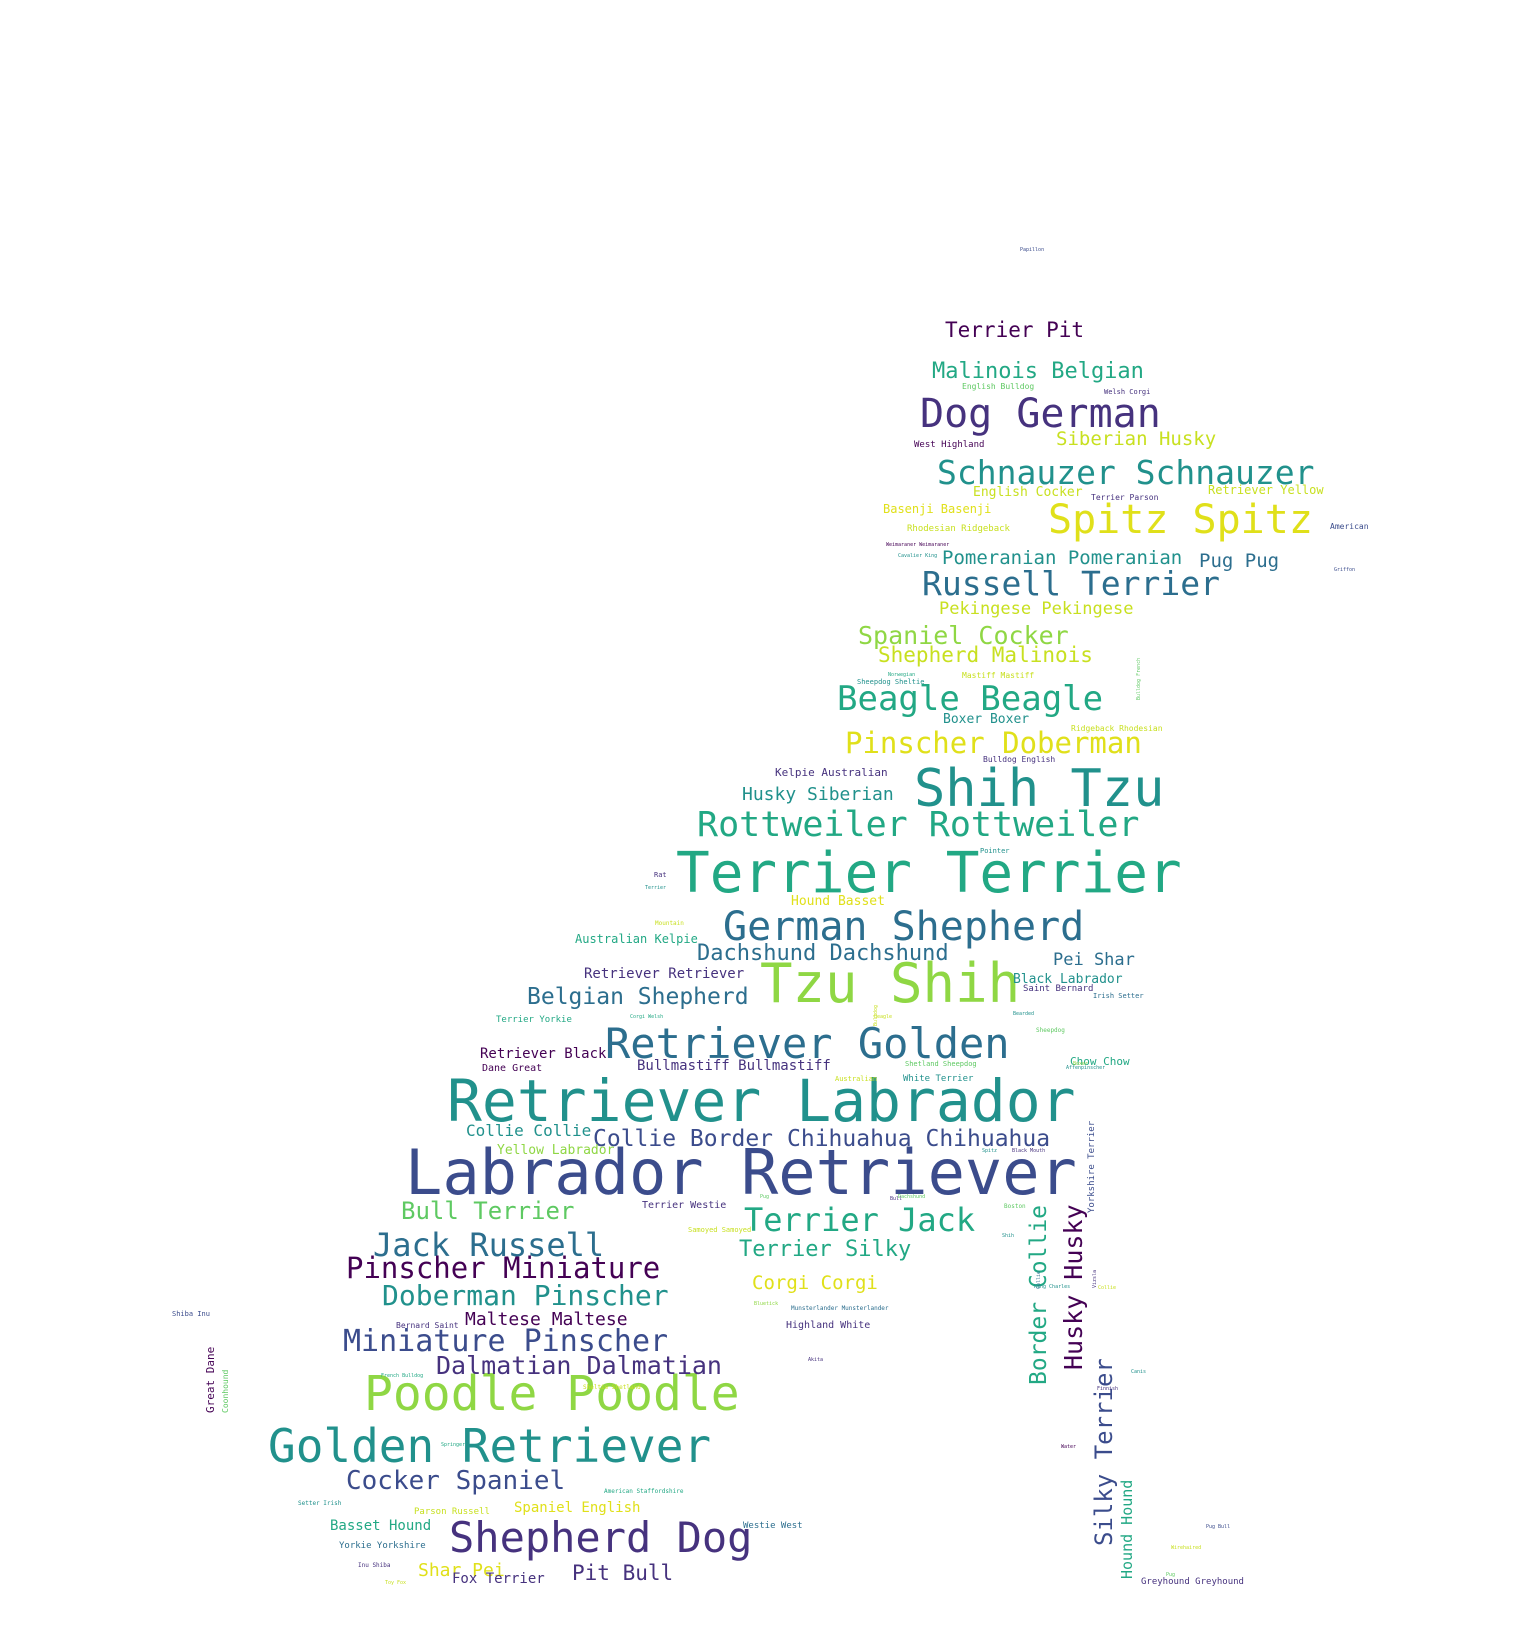 Image resolution: width=1515 pixels, height=1630 pixels. I want to click on cloud-word: Beagle, so click(883, 1017).